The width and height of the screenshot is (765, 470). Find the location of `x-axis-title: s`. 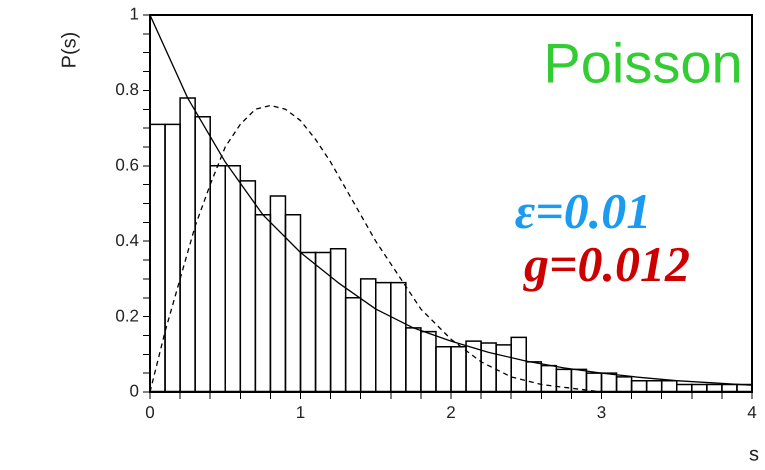

x-axis-title: s is located at coordinates (754, 455).